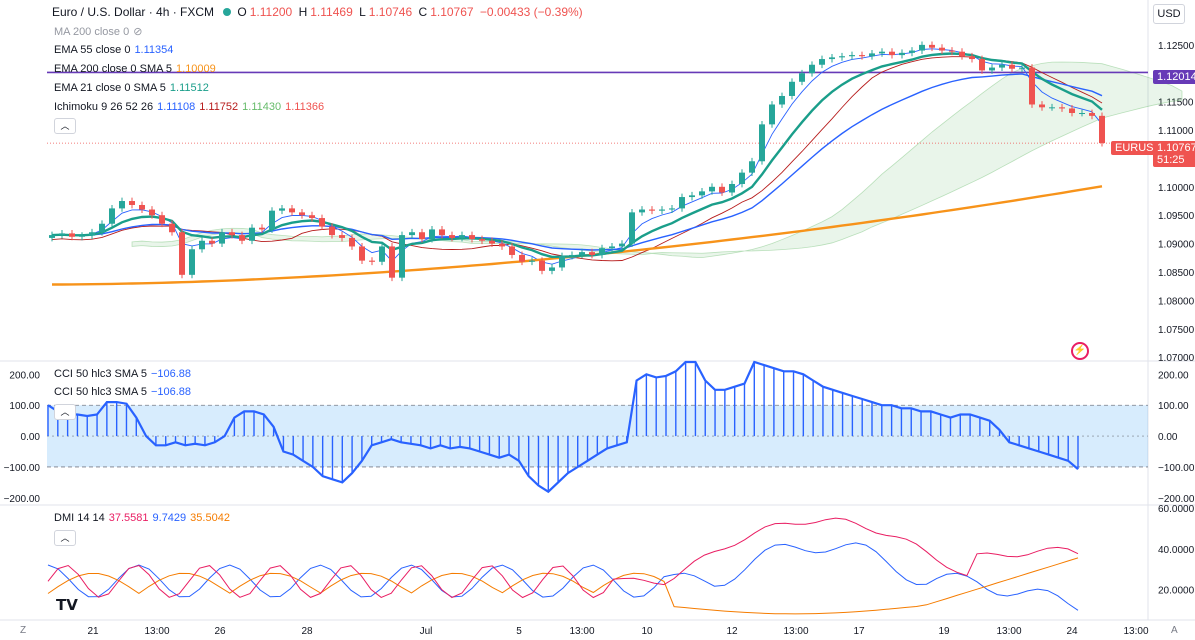 The height and width of the screenshot is (640, 1195). I want to click on legend-cci-1: CCI 50 hlc3 SMA 5 −106.88, so click(124, 374).